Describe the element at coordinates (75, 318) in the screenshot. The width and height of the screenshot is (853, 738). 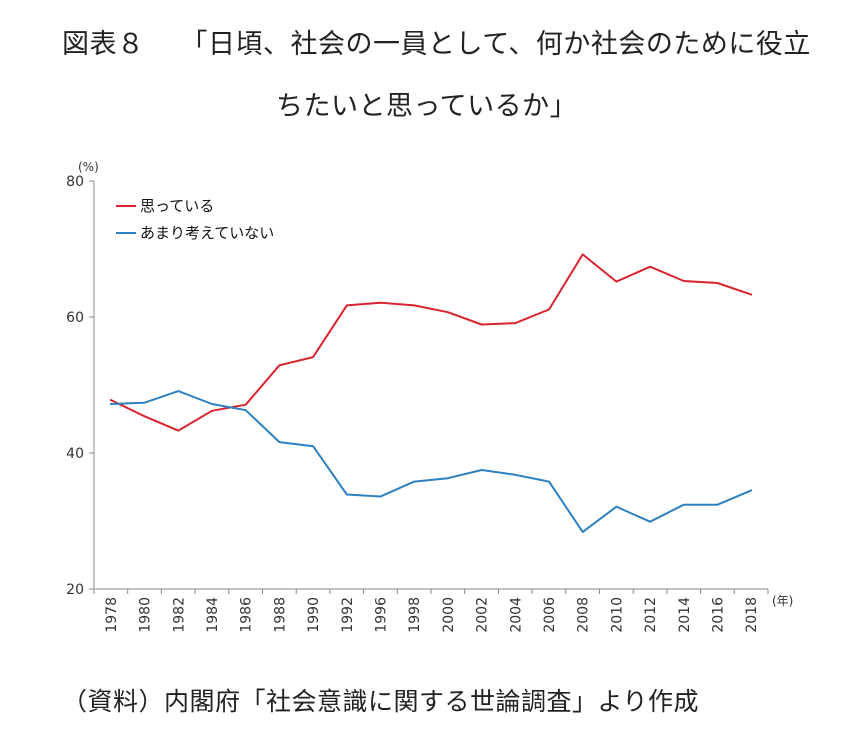
I see `y-tick-label: 60` at that location.